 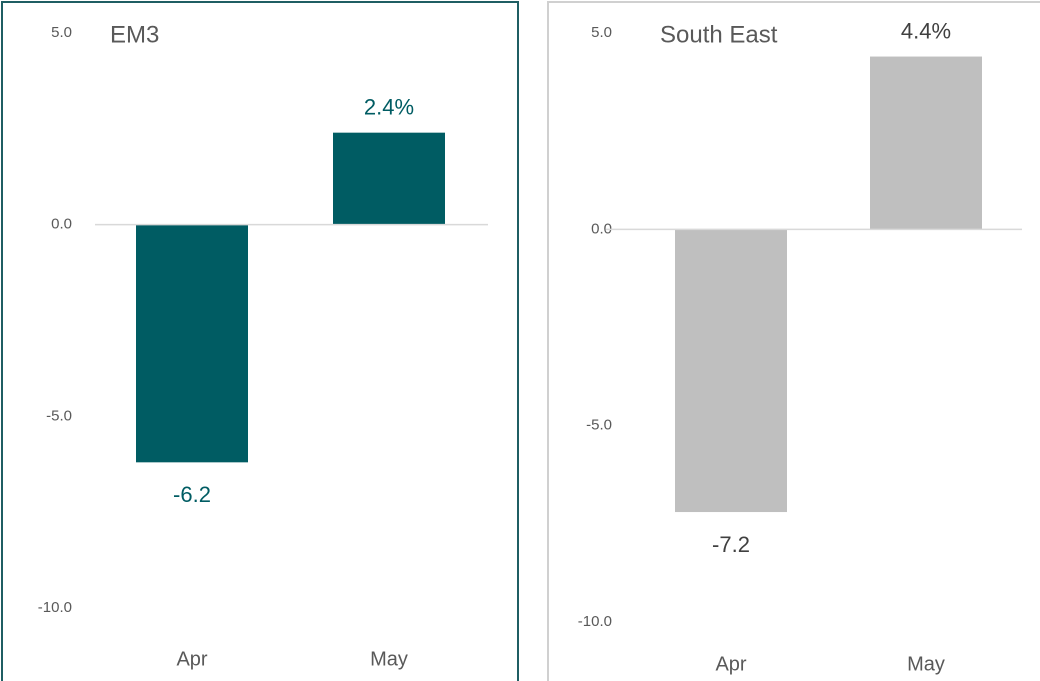 What do you see at coordinates (192, 494) in the screenshot?
I see `data-label: -6.2` at bounding box center [192, 494].